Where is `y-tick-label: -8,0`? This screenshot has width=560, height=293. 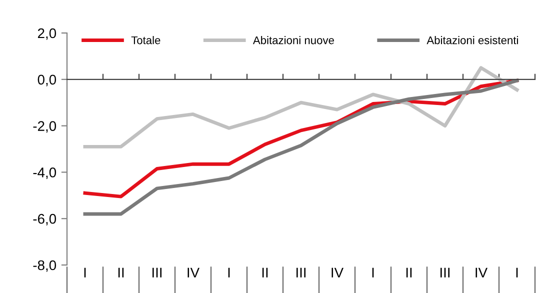
y-tick-label: -8,0 is located at coordinates (44, 266).